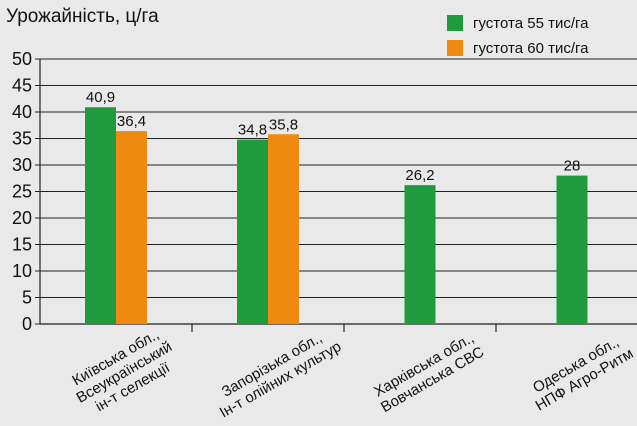 This screenshot has width=637, height=426. I want to click on data-label: 36,4, so click(131, 121).